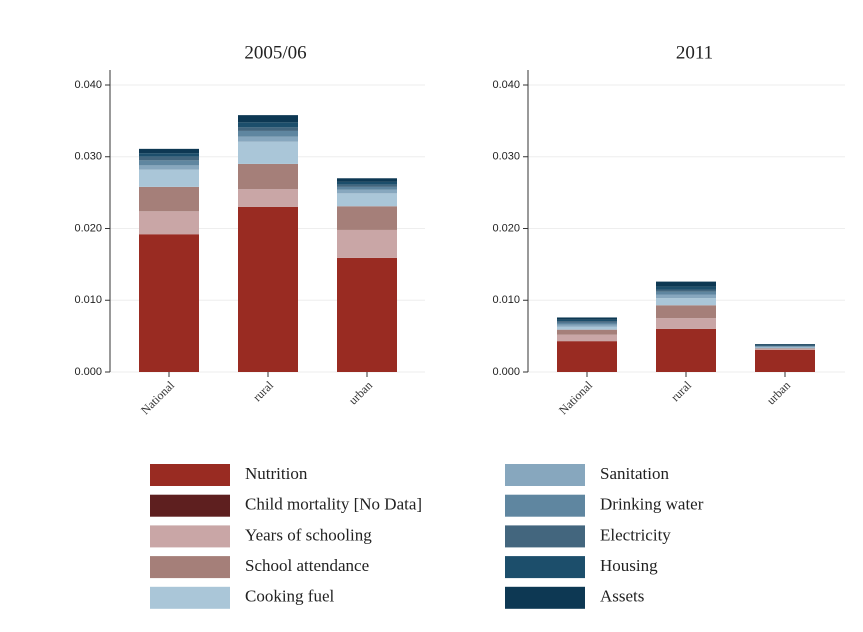 The width and height of the screenshot is (863, 632). Describe the element at coordinates (307, 565) in the screenshot. I see `legend-label: School attendance` at that location.